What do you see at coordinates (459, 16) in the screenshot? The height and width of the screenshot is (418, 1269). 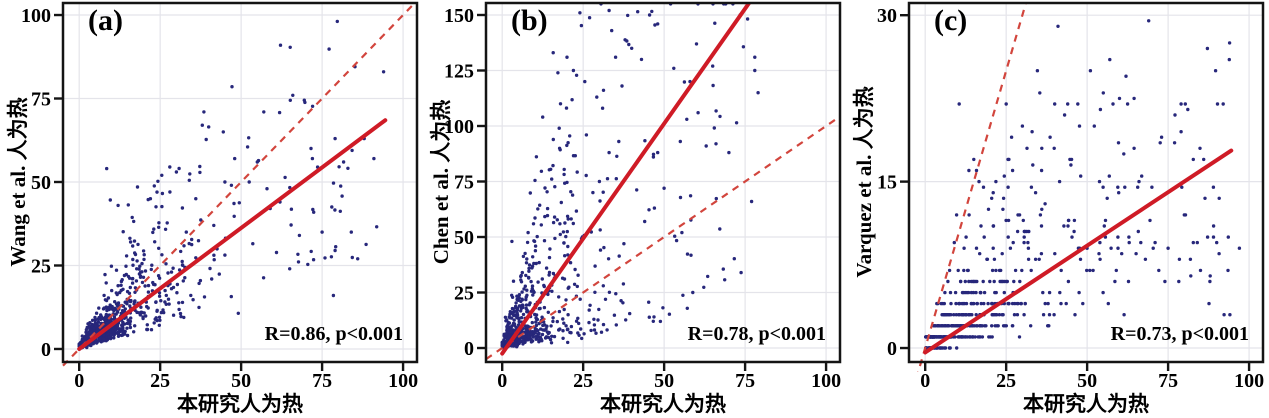 I see `svg-text: 150` at bounding box center [459, 16].